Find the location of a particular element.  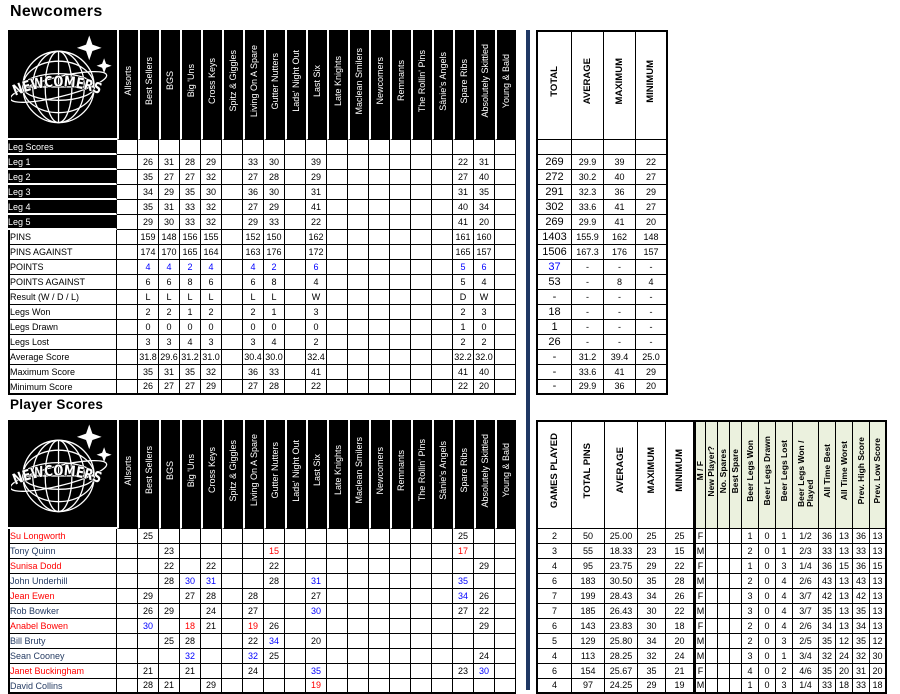

summary-column-header: GAMES PLAYED is located at coordinates (554, 474).